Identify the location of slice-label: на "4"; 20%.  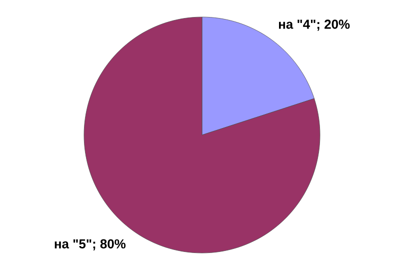
(314, 25).